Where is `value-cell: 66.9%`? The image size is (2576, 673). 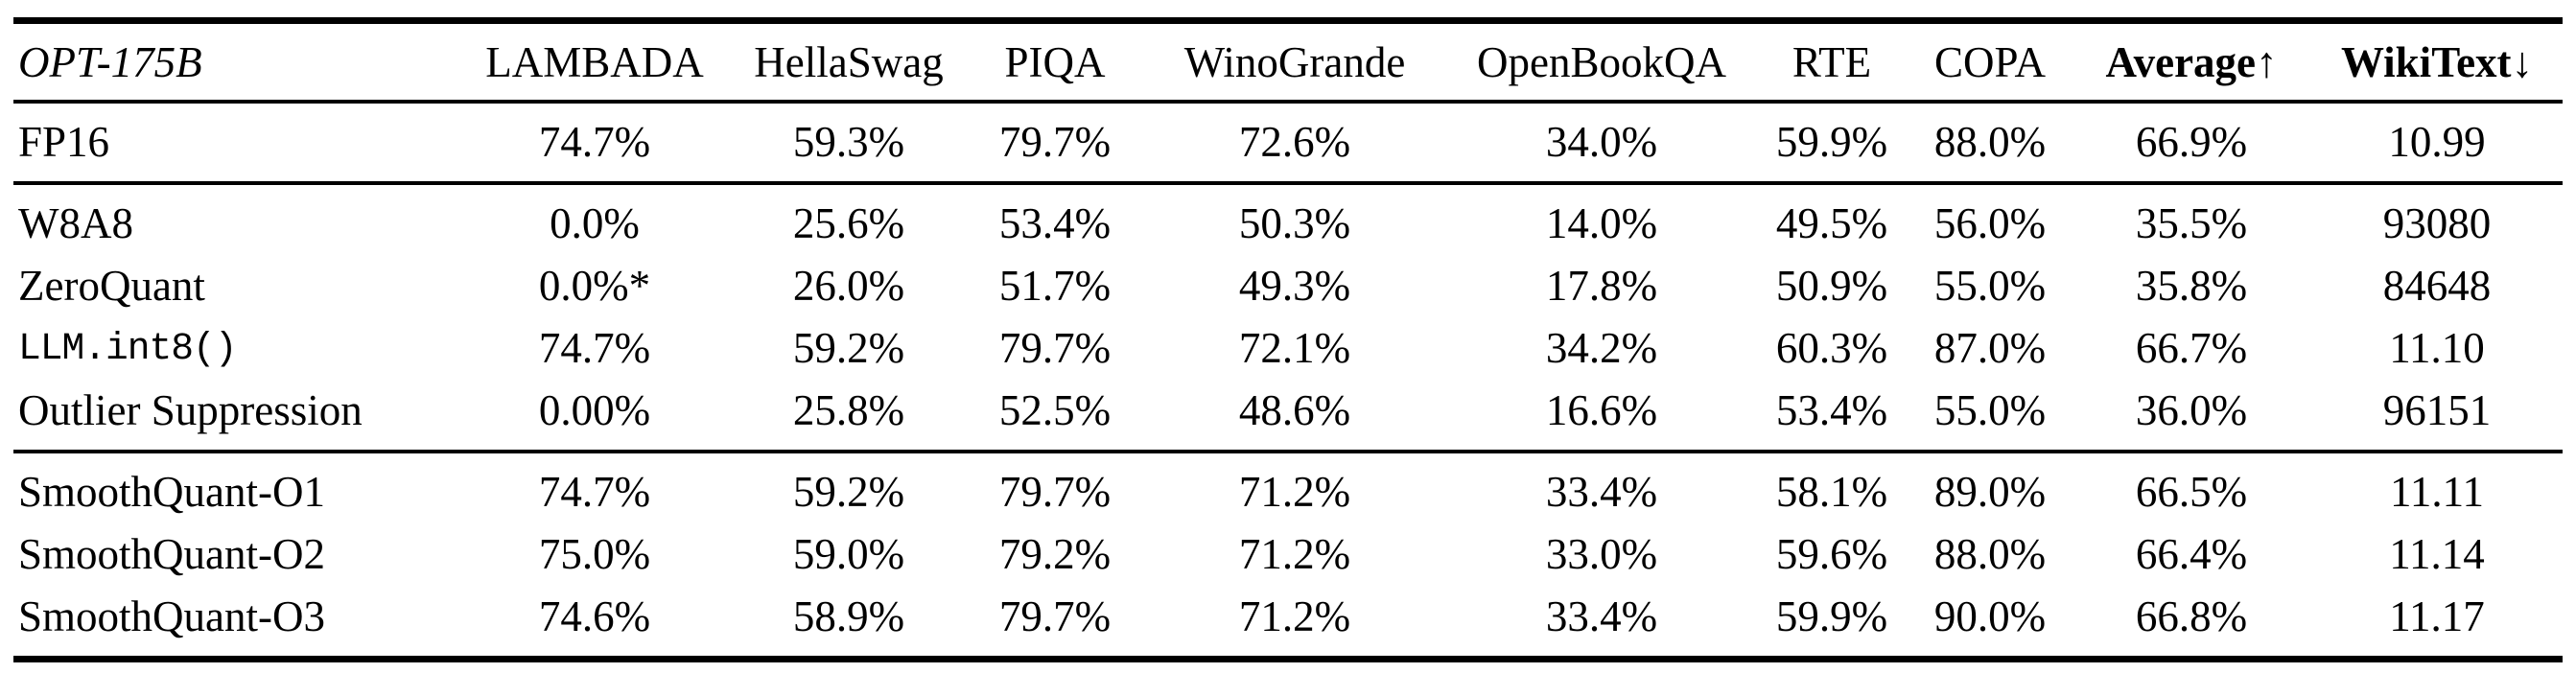
value-cell: 66.9% is located at coordinates (2191, 142).